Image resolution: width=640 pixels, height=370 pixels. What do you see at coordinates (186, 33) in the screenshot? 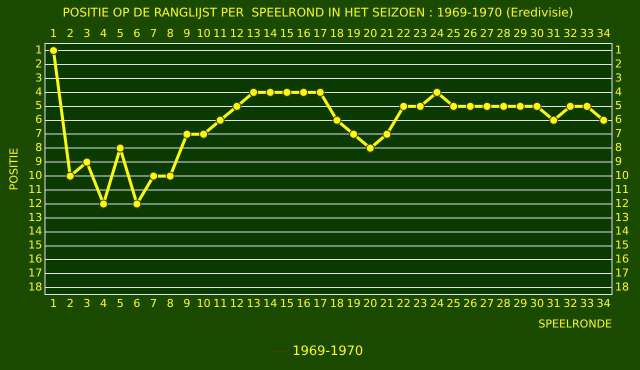
I see `x2-tick-label: 9` at bounding box center [186, 33].